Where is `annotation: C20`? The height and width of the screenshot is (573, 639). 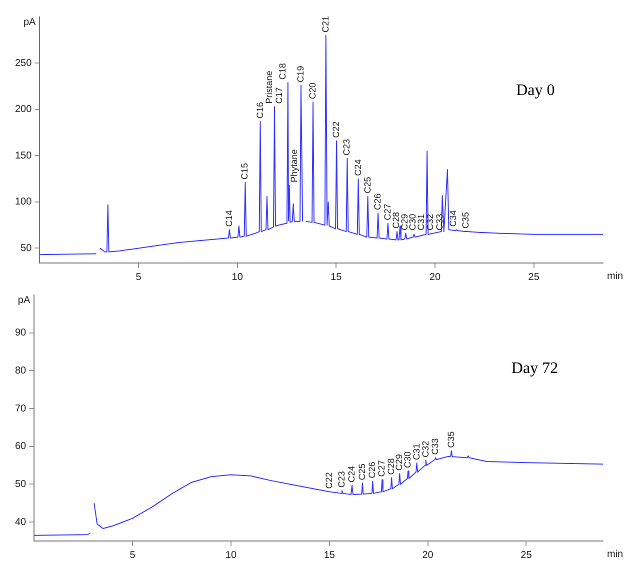 annotation: C20 is located at coordinates (313, 91).